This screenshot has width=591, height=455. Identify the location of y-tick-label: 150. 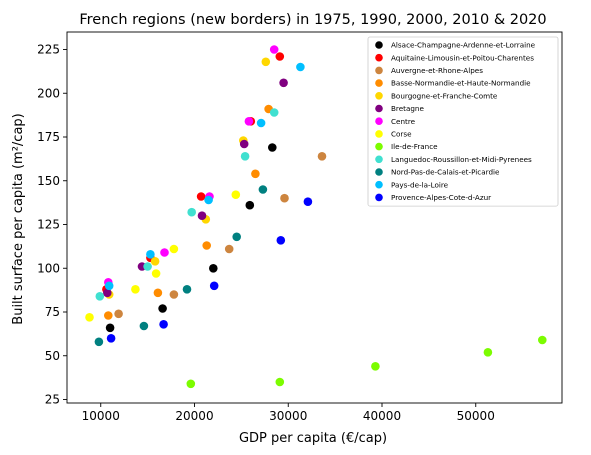
(48, 181).